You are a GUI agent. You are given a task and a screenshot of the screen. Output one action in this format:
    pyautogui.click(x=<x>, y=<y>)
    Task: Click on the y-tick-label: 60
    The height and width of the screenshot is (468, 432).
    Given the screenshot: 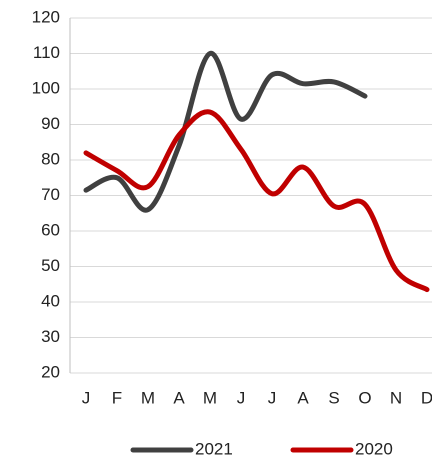 What is the action you would take?
    pyautogui.click(x=50, y=229)
    